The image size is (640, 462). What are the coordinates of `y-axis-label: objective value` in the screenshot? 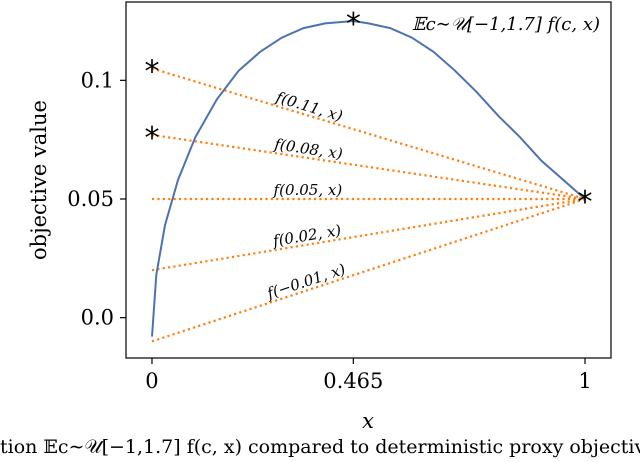 It's located at (39, 180).